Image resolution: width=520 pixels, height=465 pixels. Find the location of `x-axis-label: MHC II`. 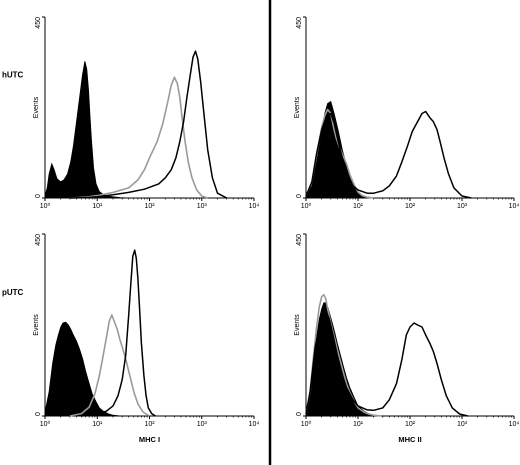

x-axis-label: MHC II is located at coordinates (409, 439).